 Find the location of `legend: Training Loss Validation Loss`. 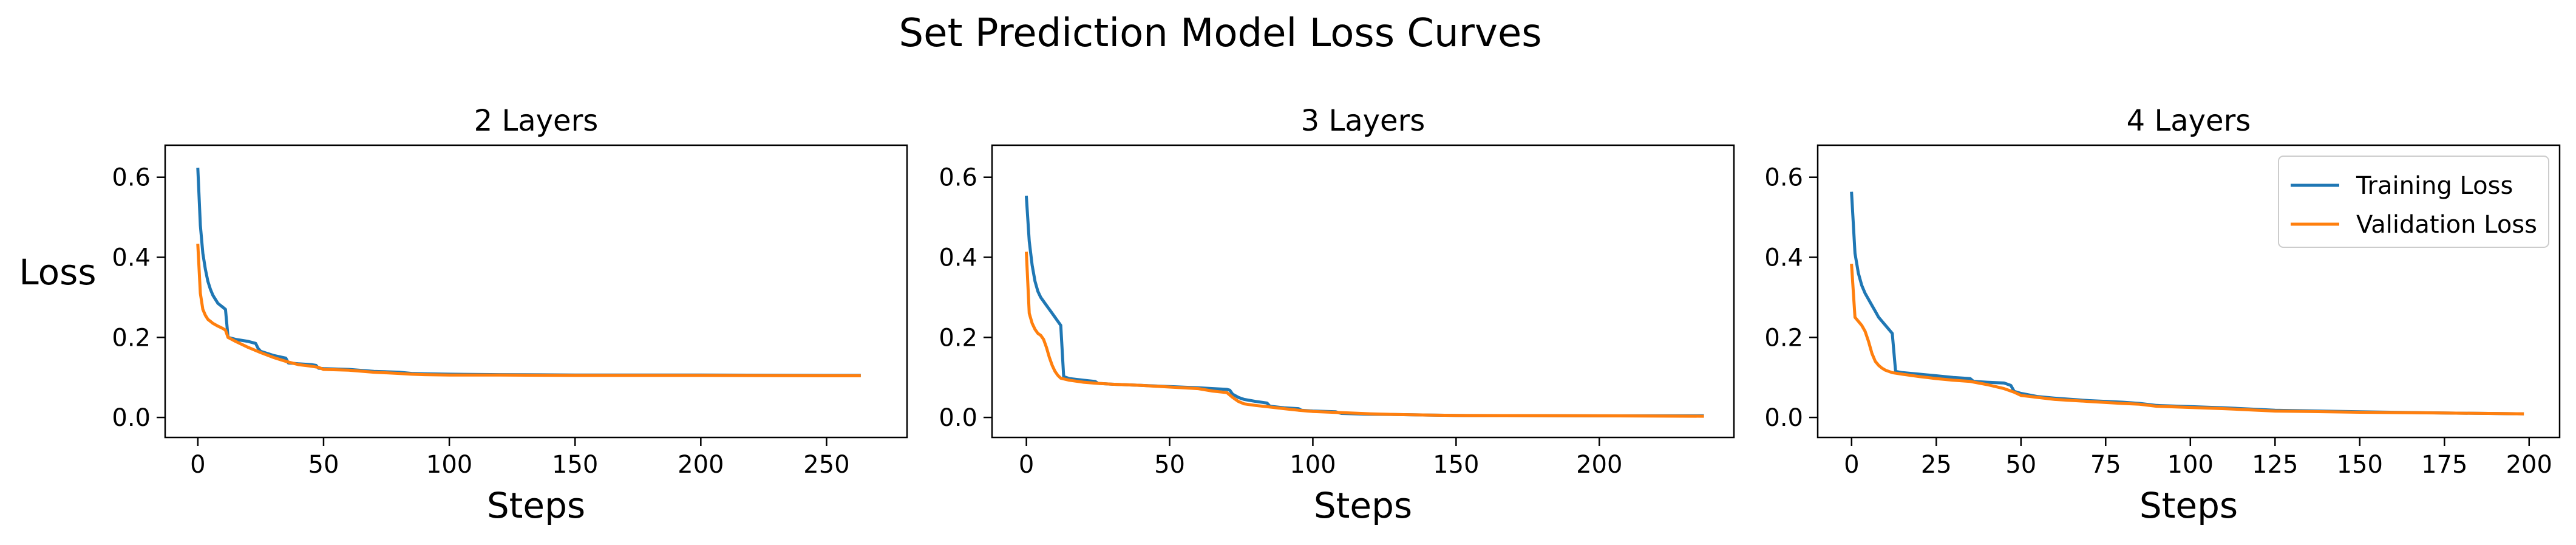

legend: Training Loss Validation Loss is located at coordinates (2413, 202).